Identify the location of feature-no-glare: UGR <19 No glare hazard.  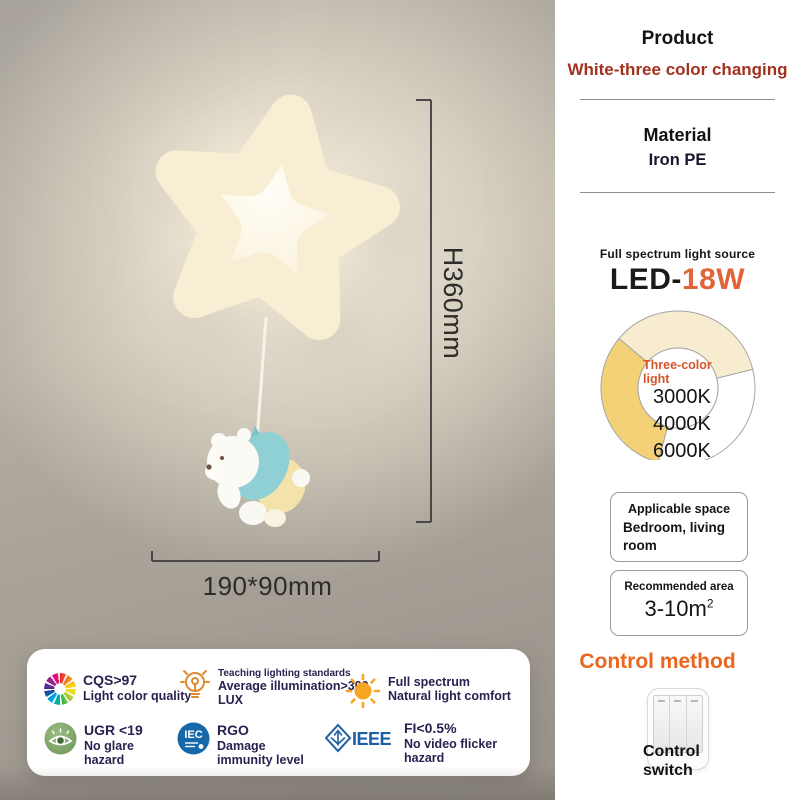
(93, 744).